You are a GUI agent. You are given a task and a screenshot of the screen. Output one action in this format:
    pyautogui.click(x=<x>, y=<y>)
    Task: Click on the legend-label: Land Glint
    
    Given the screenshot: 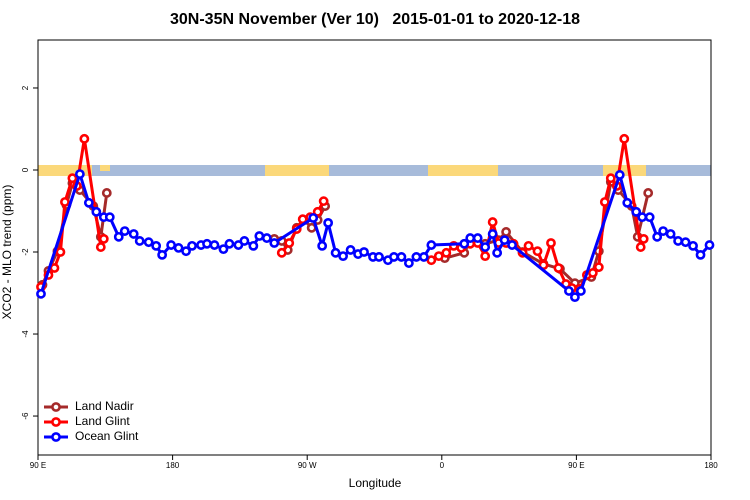 What is the action you would take?
    pyautogui.click(x=102, y=421)
    